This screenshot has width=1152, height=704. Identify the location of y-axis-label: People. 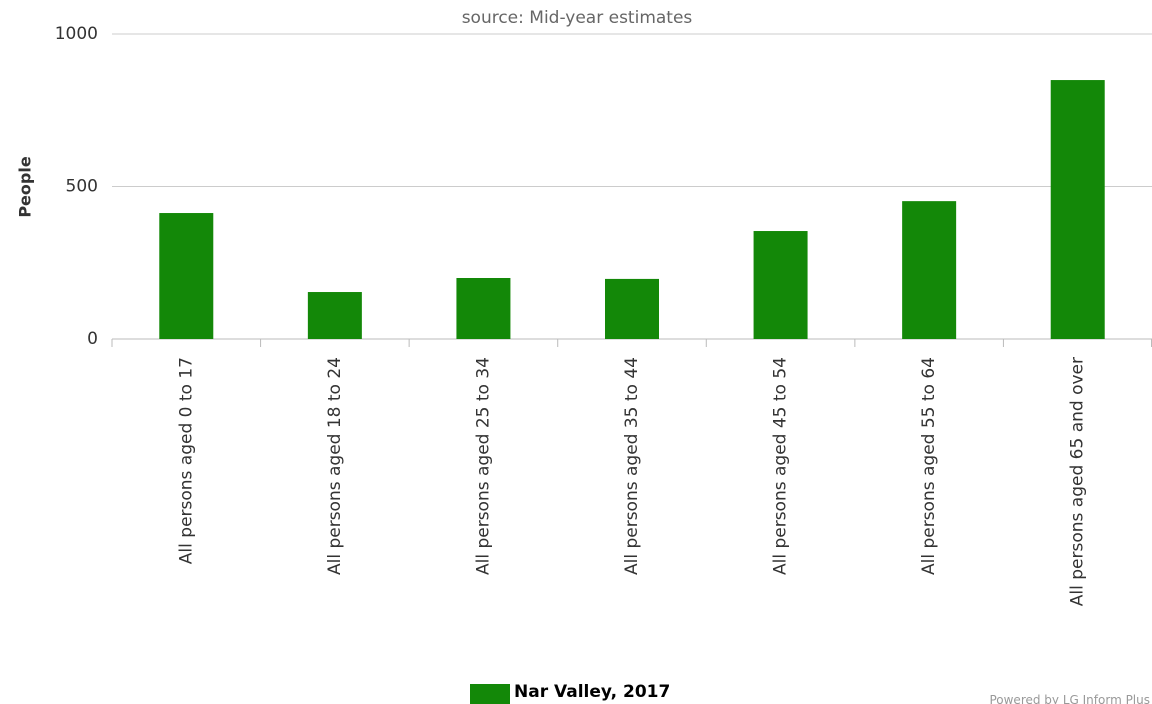
(25, 187).